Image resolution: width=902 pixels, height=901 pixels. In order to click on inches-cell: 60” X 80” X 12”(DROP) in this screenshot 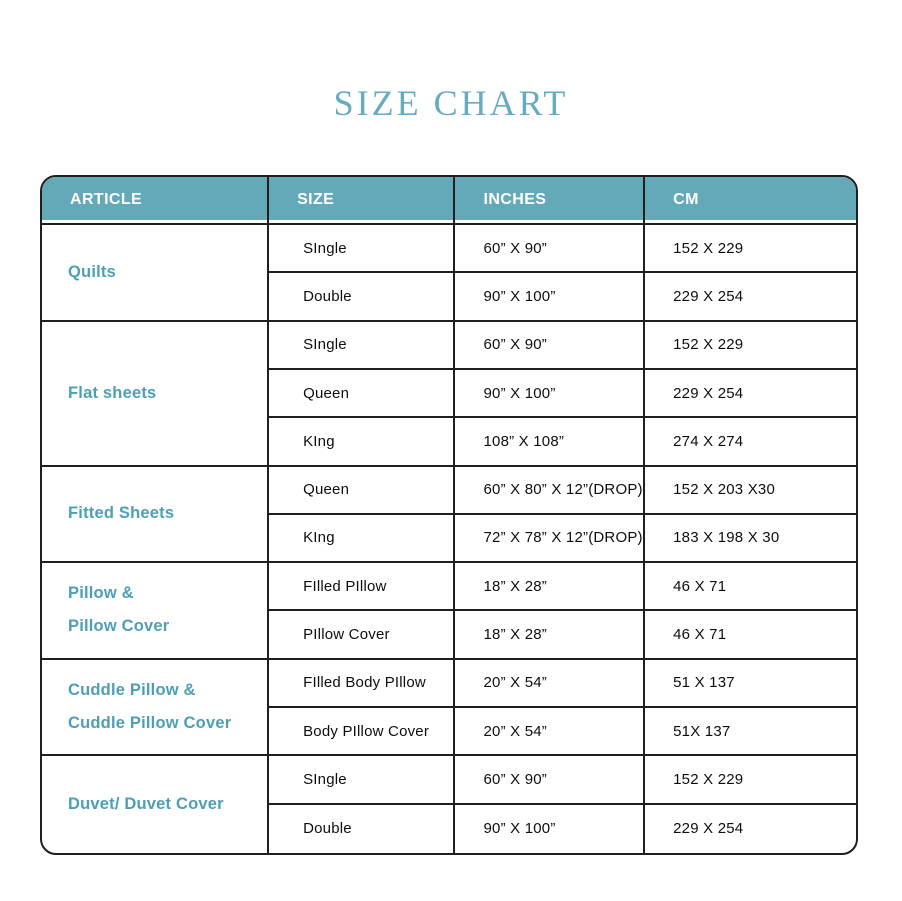, I will do `click(550, 490)`.